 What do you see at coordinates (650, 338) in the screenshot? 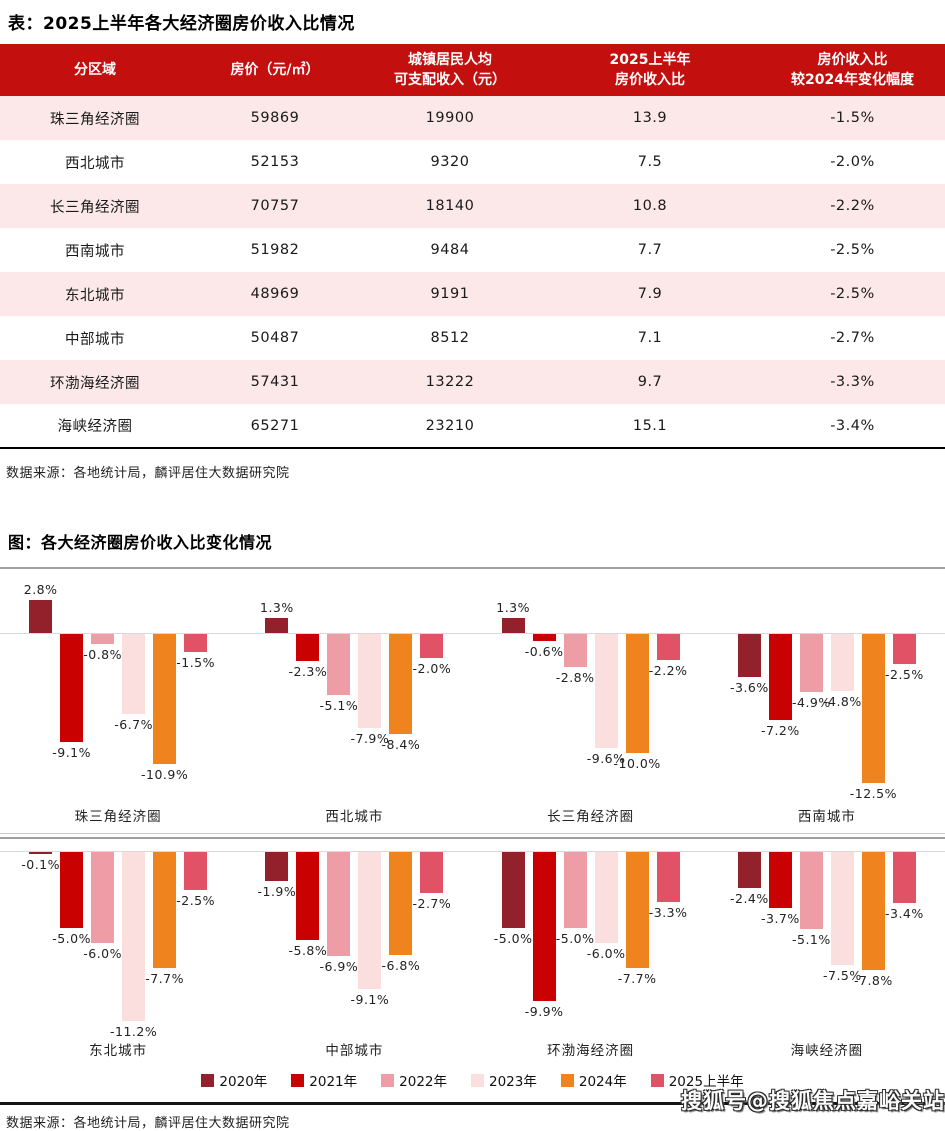
I see `table-cell: 7.1` at bounding box center [650, 338].